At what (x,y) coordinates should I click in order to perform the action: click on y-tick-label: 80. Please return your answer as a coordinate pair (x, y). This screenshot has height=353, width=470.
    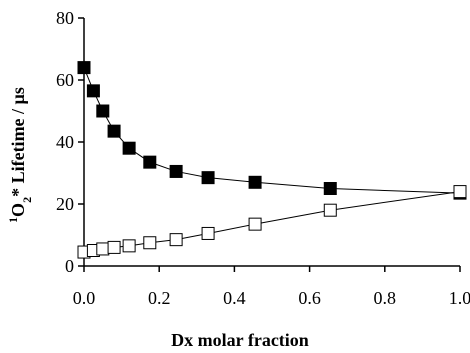
    Looking at the image, I should click on (65, 18).